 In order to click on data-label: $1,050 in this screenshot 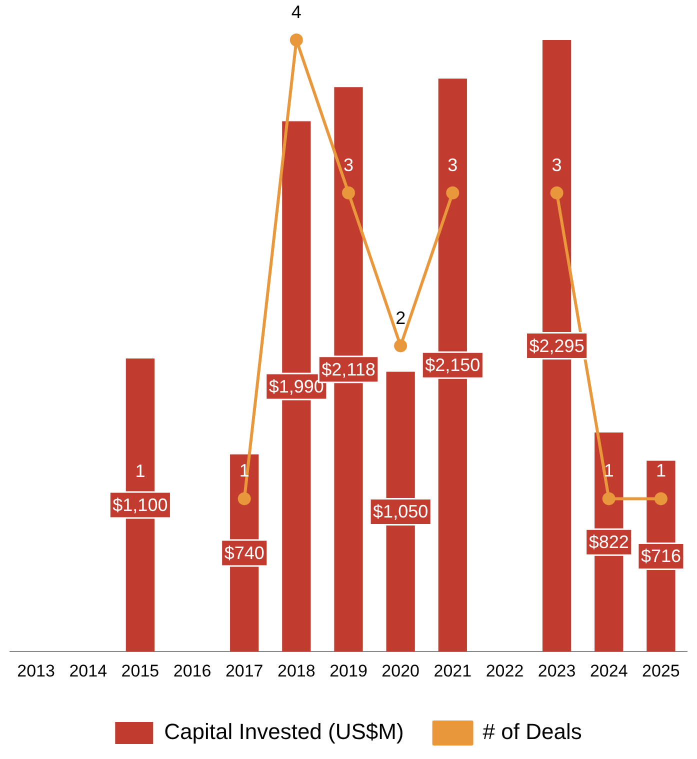, I will do `click(400, 512)`.